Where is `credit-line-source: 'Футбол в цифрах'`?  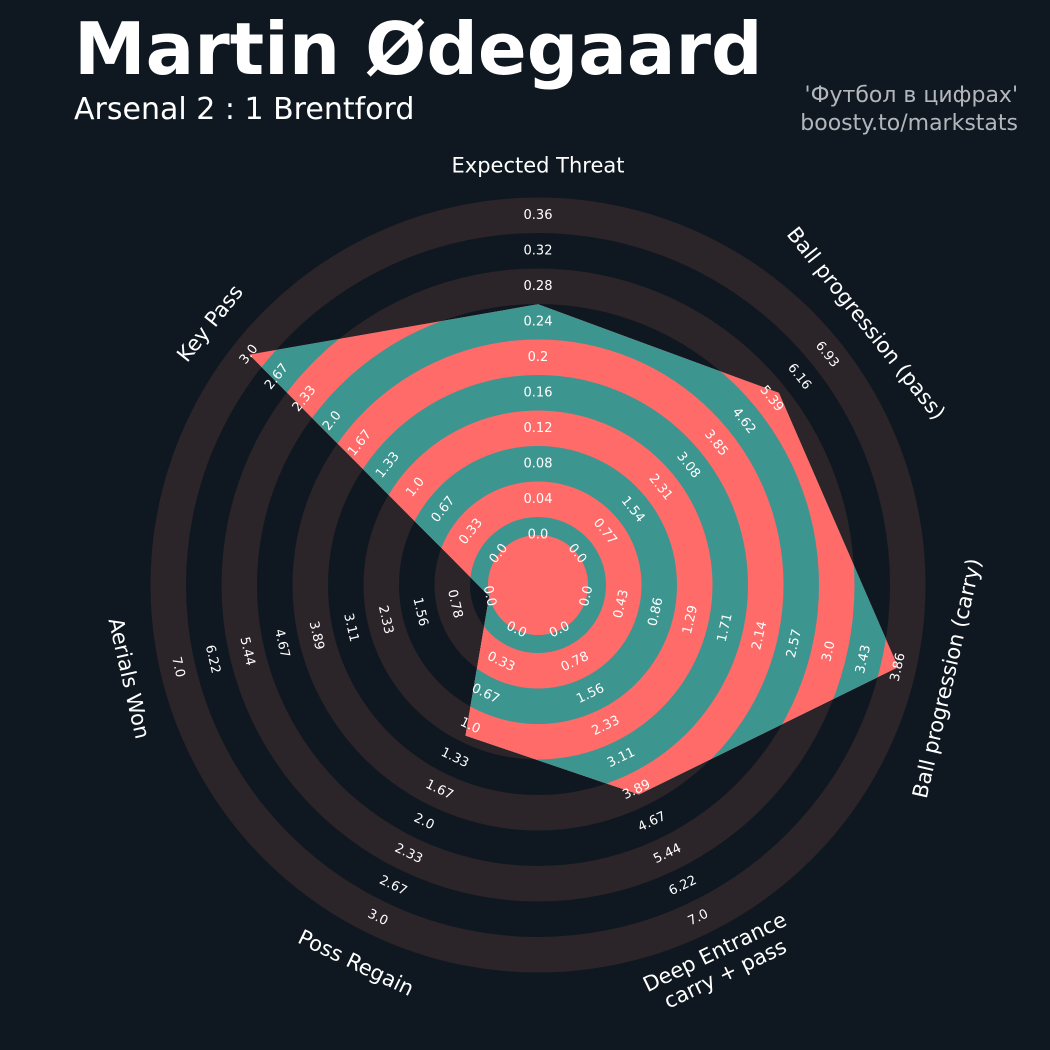 credit-line-source: 'Футбол в цифрах' is located at coordinates (911, 95).